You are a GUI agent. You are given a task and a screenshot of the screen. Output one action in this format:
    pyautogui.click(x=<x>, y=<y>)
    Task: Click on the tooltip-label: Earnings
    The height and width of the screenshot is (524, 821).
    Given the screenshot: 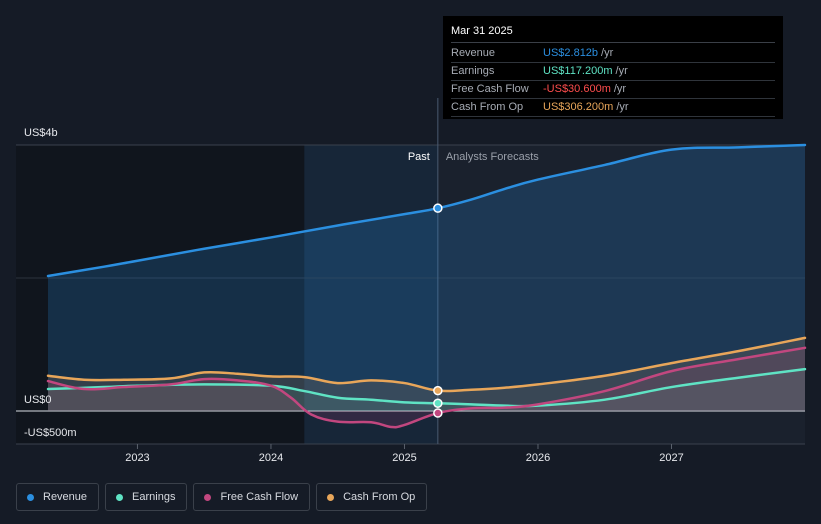 What is the action you would take?
    pyautogui.click(x=473, y=71)
    